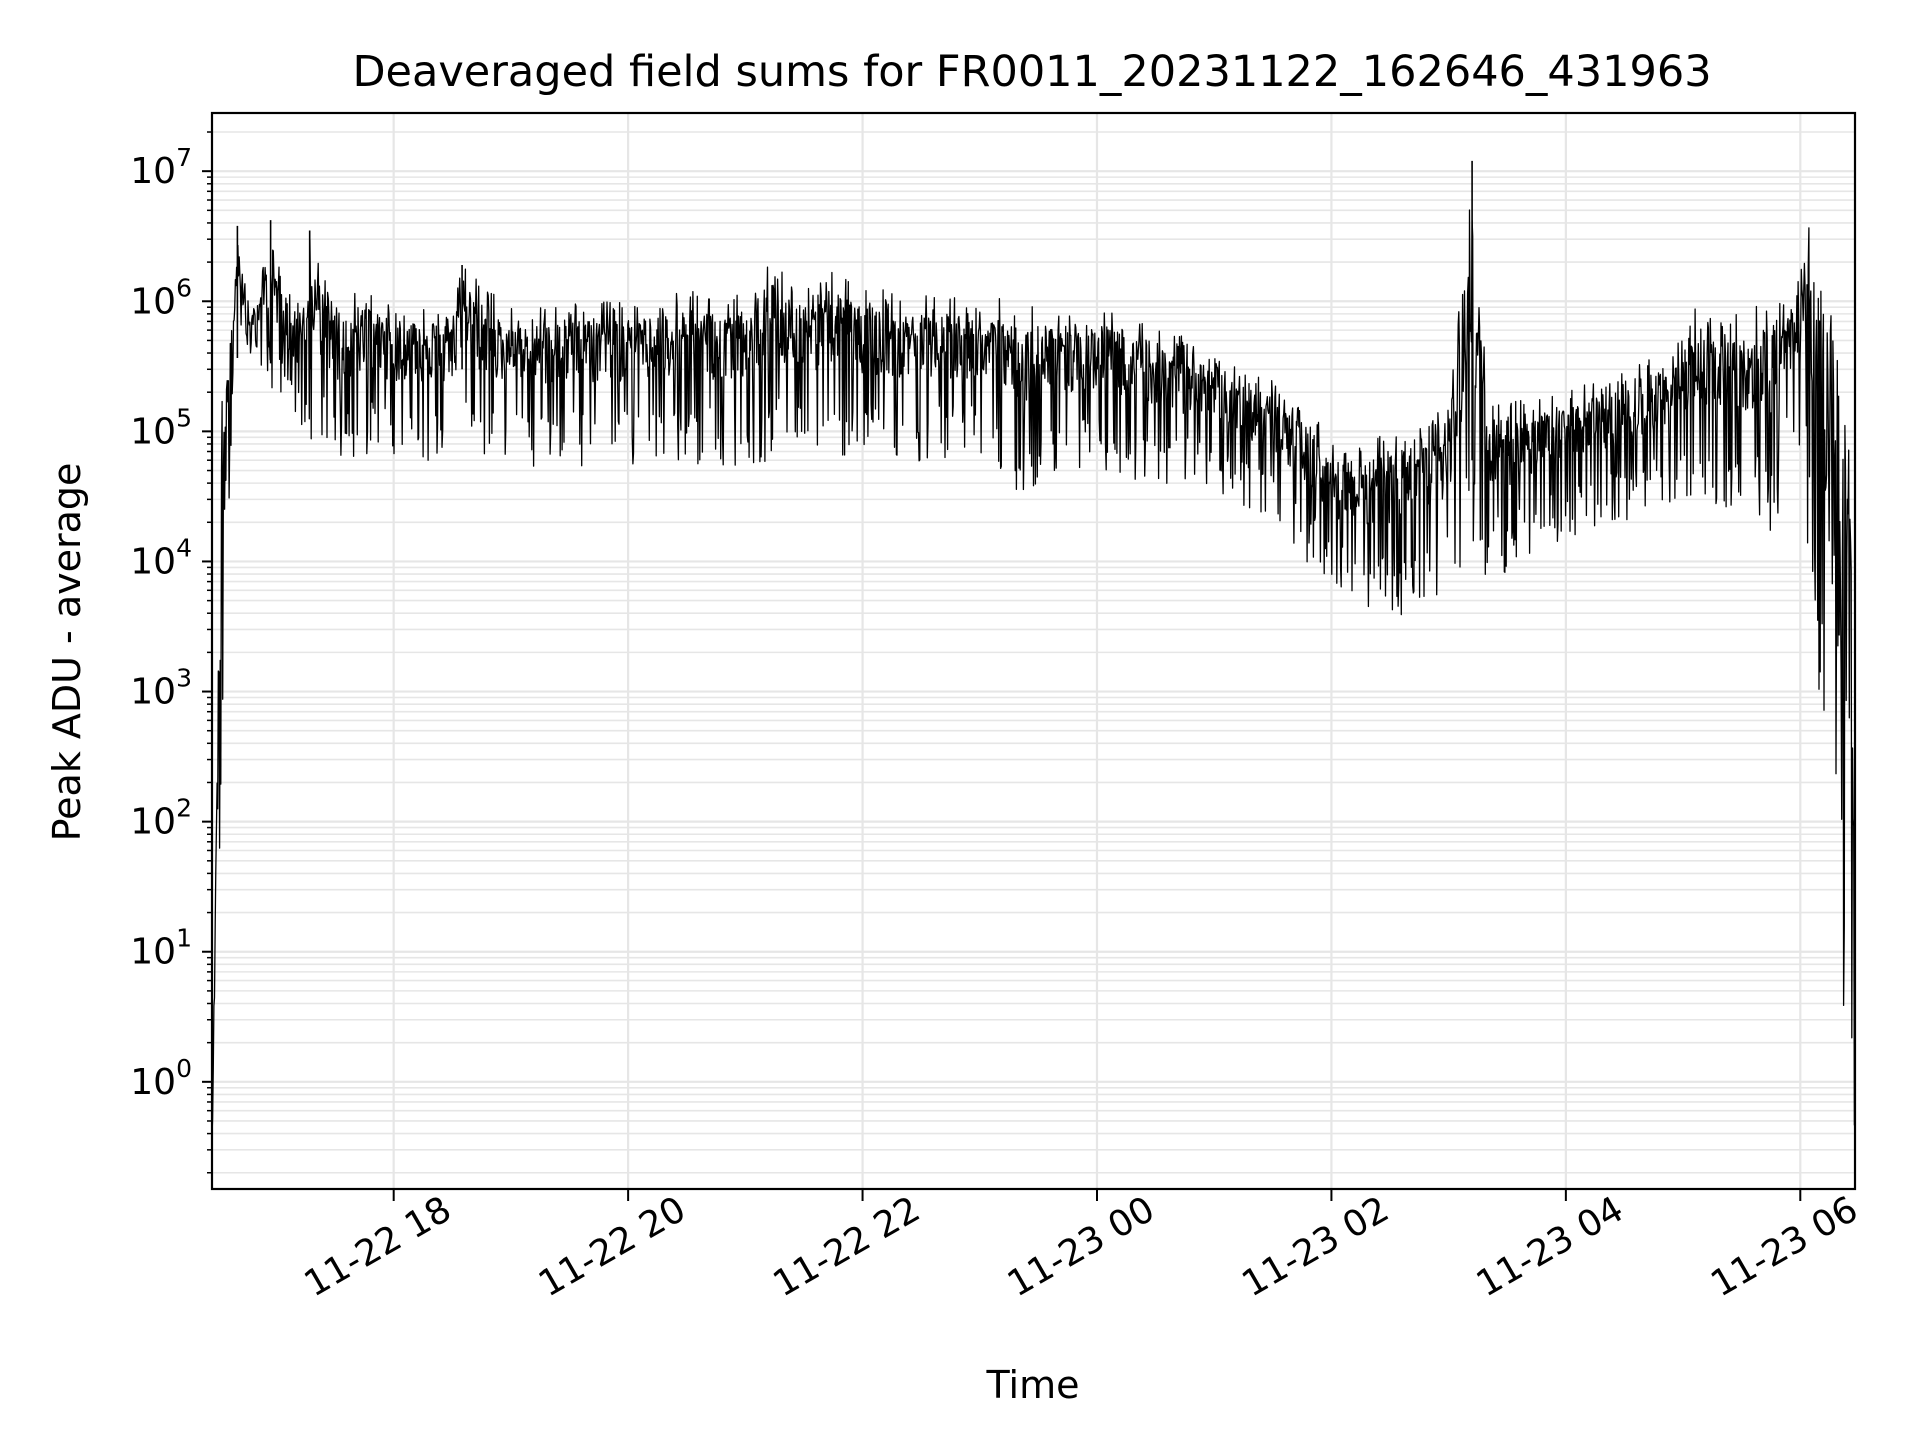 This screenshot has width=1920, height=1440. Describe the element at coordinates (184, 417) in the screenshot. I see `y-tick-label-exponent: 5` at that location.